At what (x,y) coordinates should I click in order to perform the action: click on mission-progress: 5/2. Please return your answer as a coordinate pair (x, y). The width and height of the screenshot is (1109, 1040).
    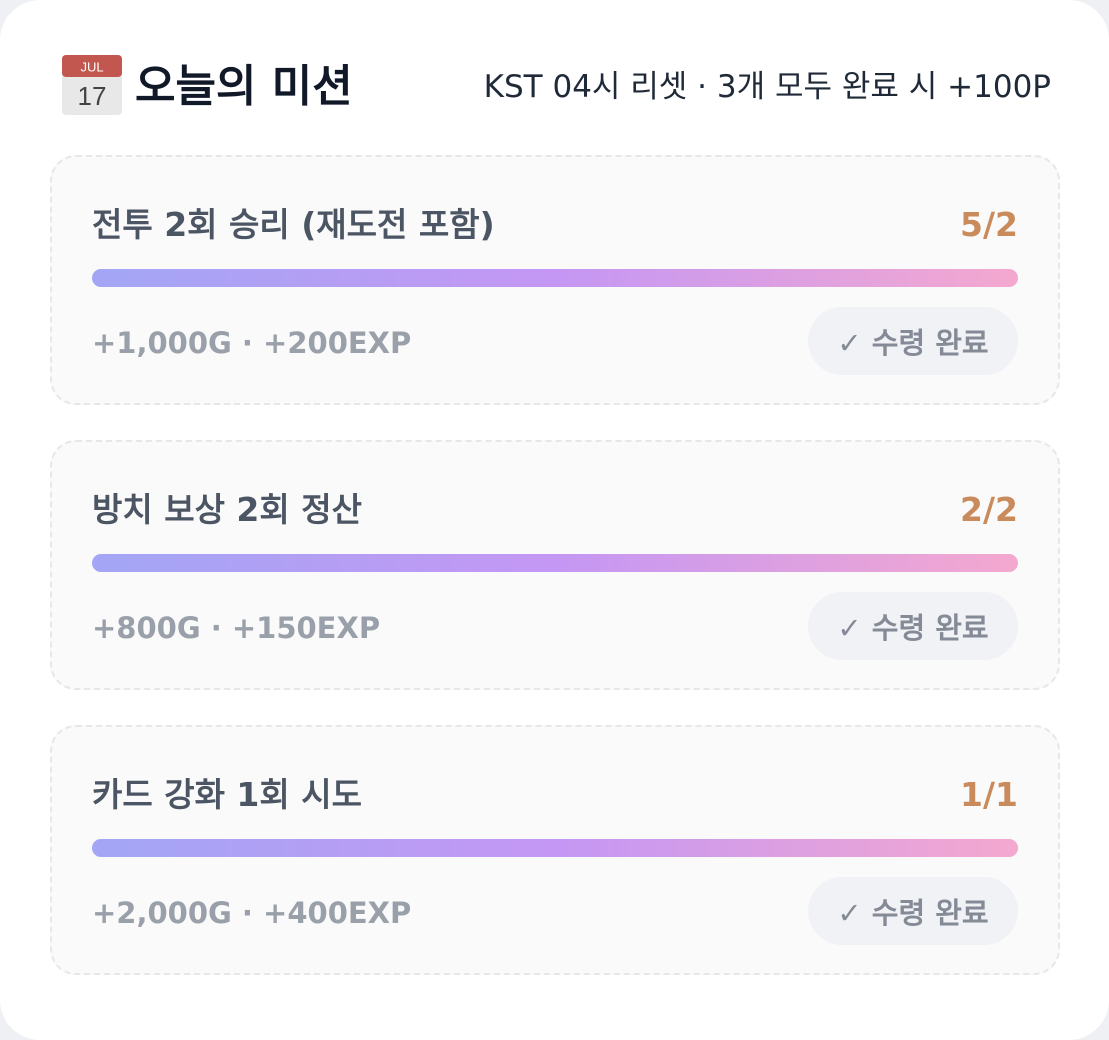
    Looking at the image, I should click on (989, 224).